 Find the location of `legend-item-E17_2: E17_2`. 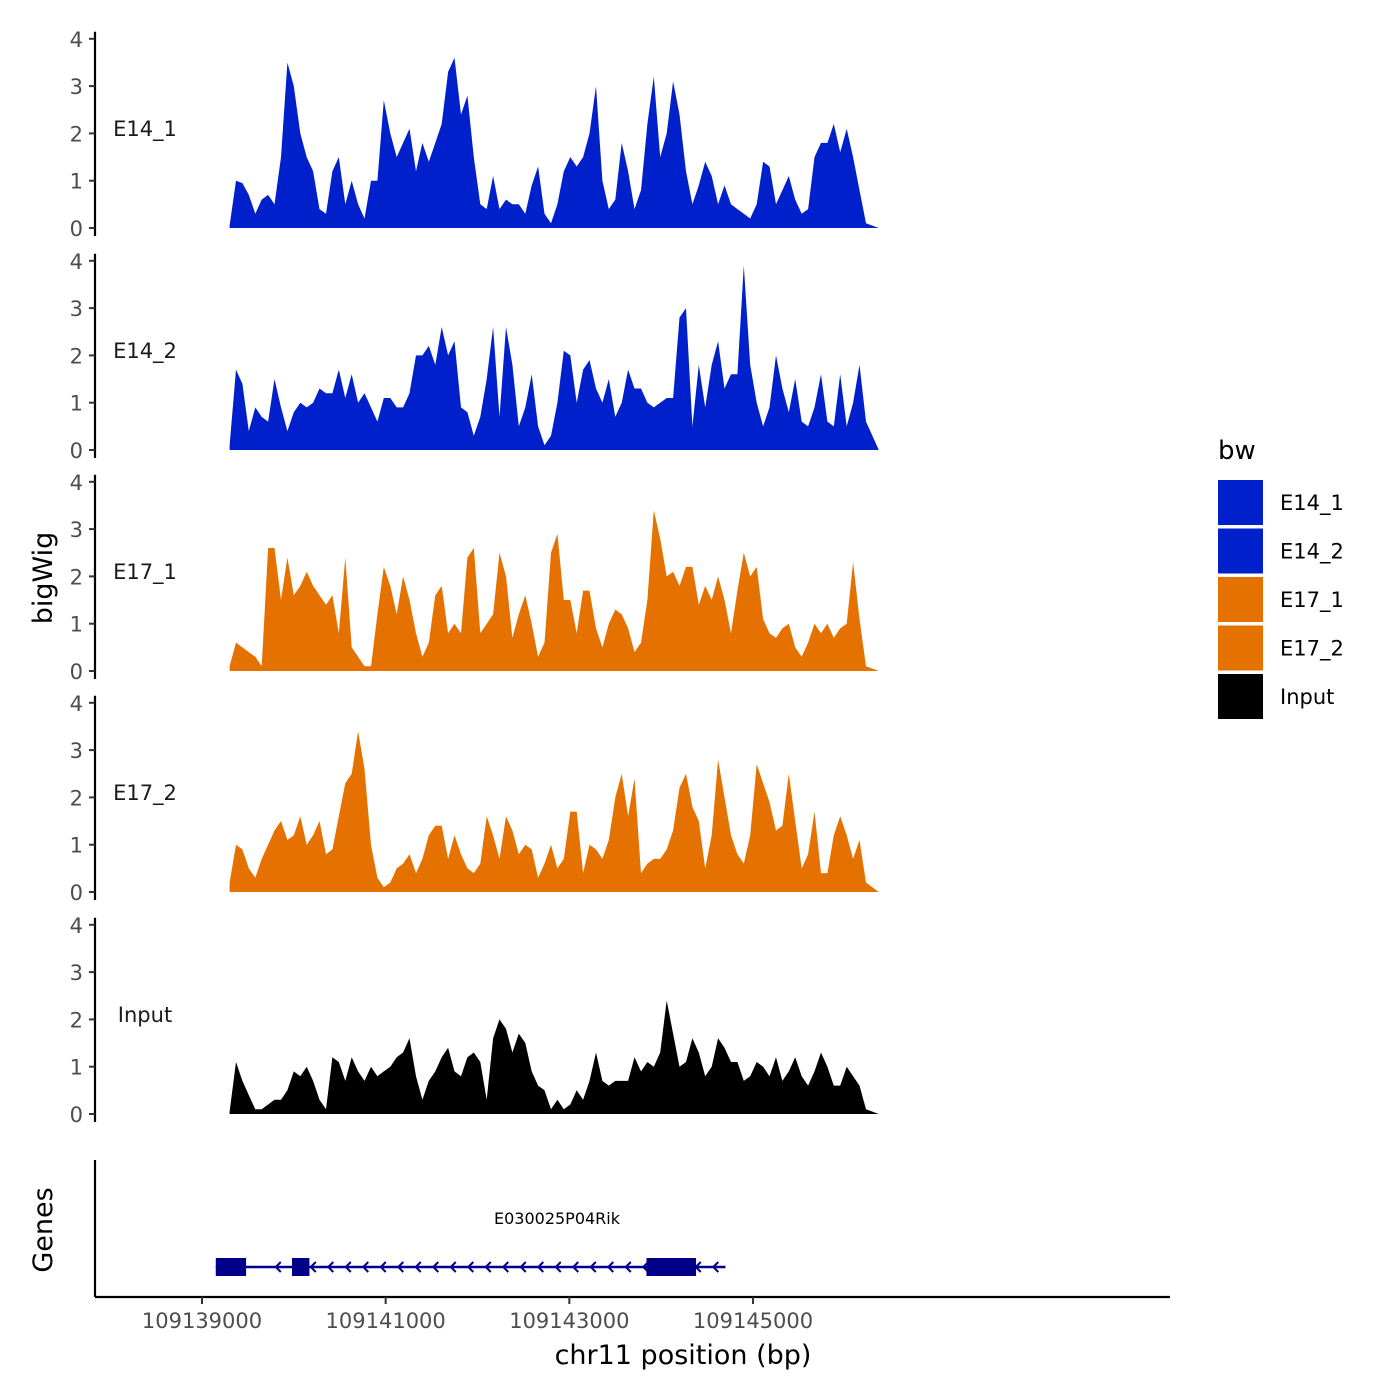

legend-item-E17_2: E17_2 is located at coordinates (1281, 648).